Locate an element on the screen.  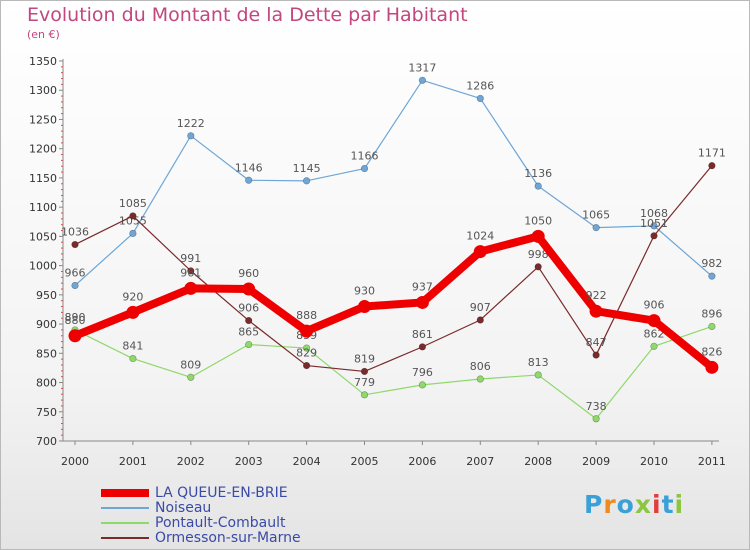
data-label: 922 is located at coordinates (596, 295).